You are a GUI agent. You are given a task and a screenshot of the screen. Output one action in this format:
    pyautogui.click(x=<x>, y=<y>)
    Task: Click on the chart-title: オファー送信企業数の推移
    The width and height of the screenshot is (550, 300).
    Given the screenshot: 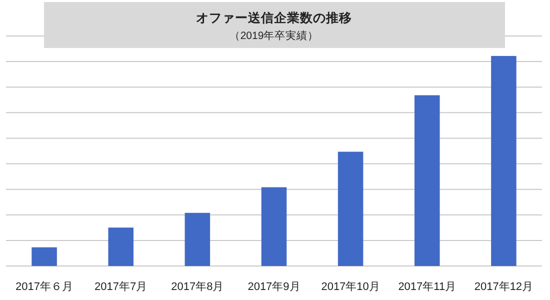 What is the action you would take?
    pyautogui.click(x=274, y=18)
    